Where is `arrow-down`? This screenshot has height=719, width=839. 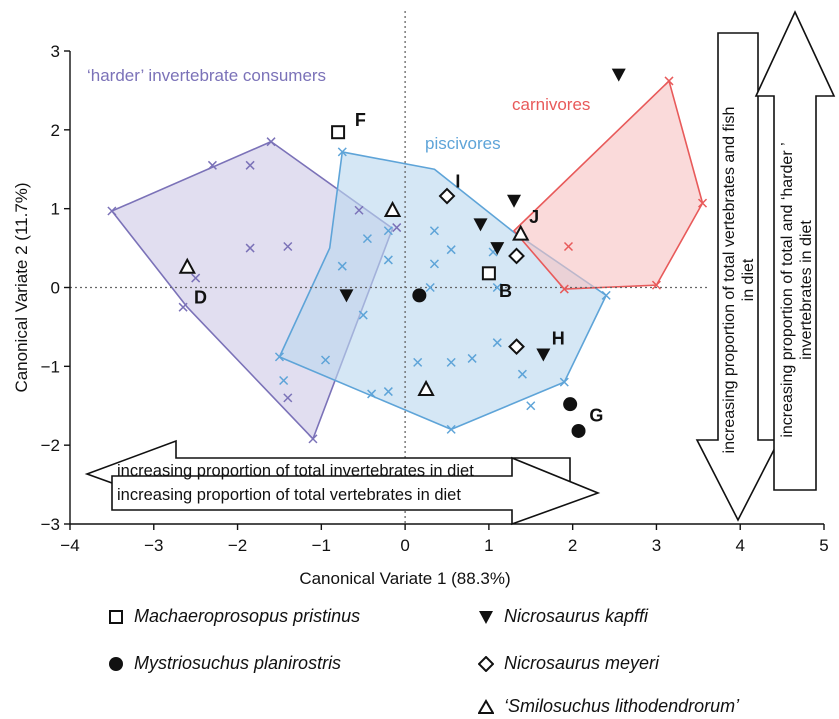 arrow-down is located at coordinates (738, 277).